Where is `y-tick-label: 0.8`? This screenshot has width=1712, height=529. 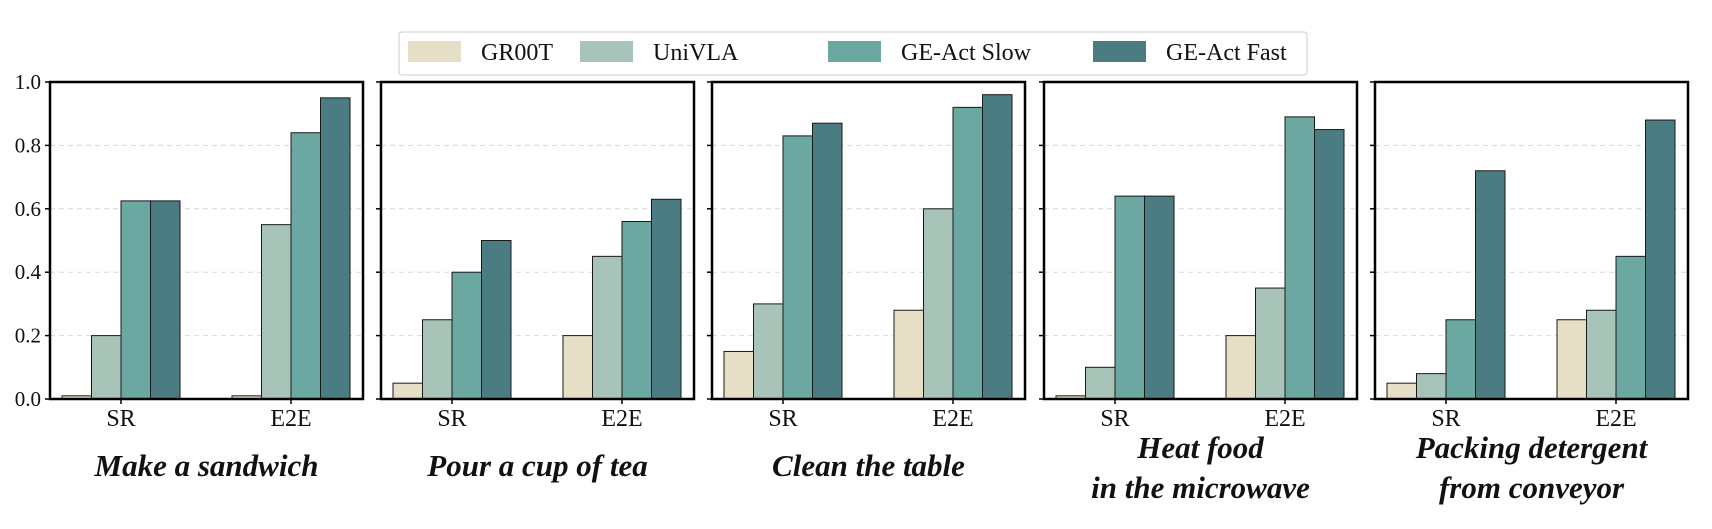
y-tick-label: 0.8 is located at coordinates (28, 145).